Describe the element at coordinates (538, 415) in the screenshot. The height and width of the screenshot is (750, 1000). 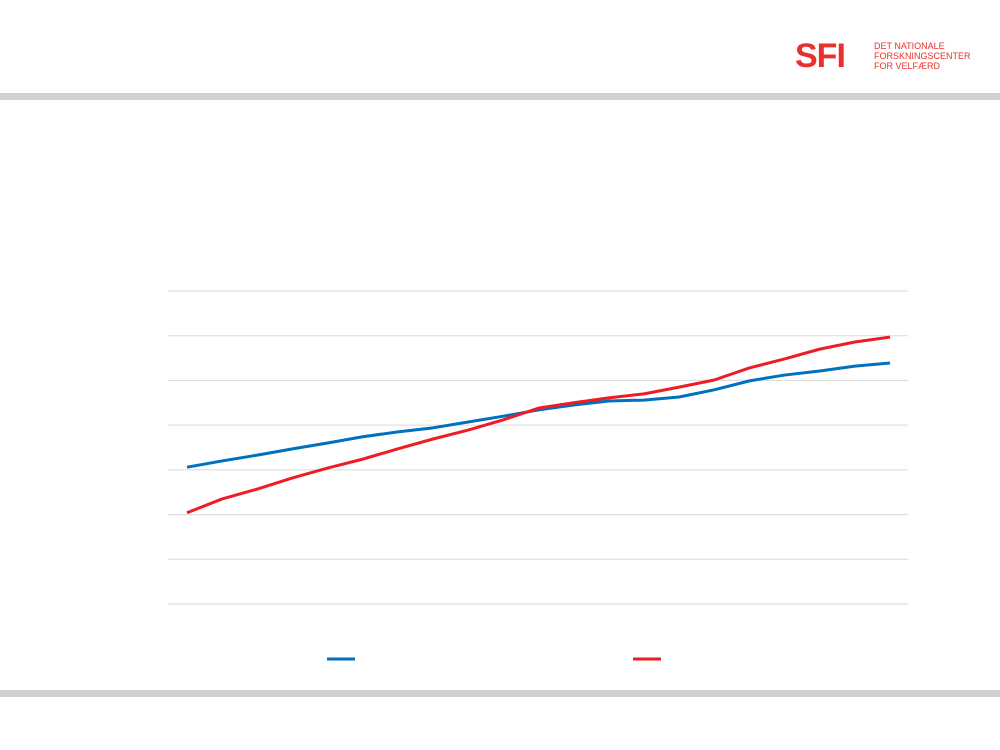
I see `series-line` at that location.